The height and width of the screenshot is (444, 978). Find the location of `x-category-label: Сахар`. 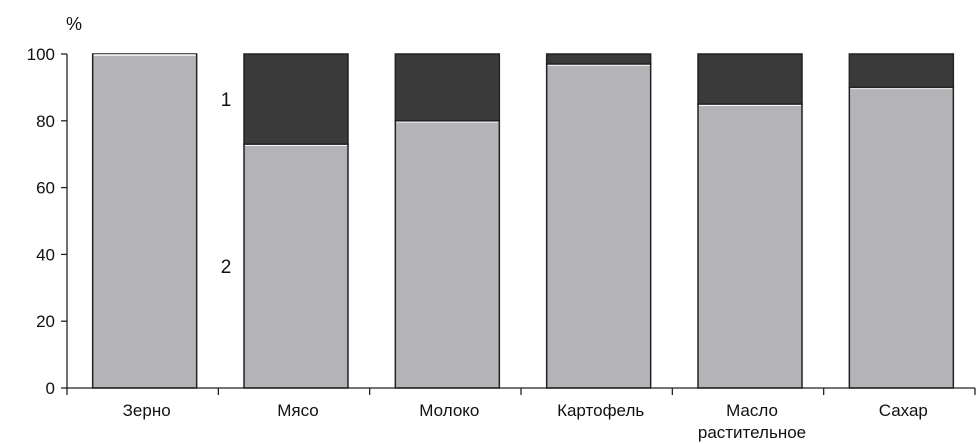

x-category-label: Сахар is located at coordinates (903, 410).